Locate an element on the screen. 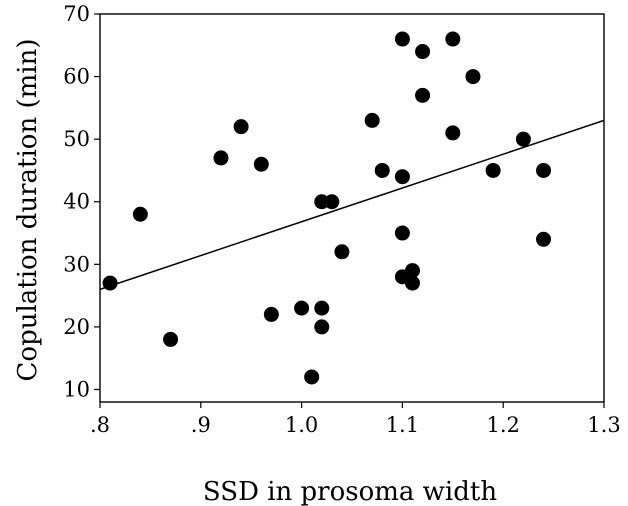  x-tick-label: .9 is located at coordinates (201, 425).